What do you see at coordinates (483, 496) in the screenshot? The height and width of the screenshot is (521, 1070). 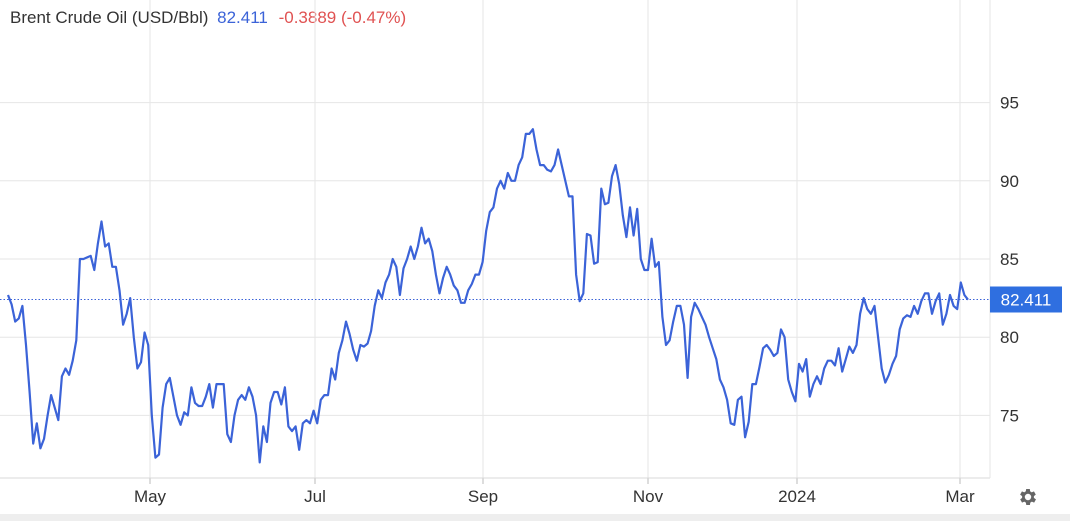 I see `x-tick-label: Sep` at bounding box center [483, 496].